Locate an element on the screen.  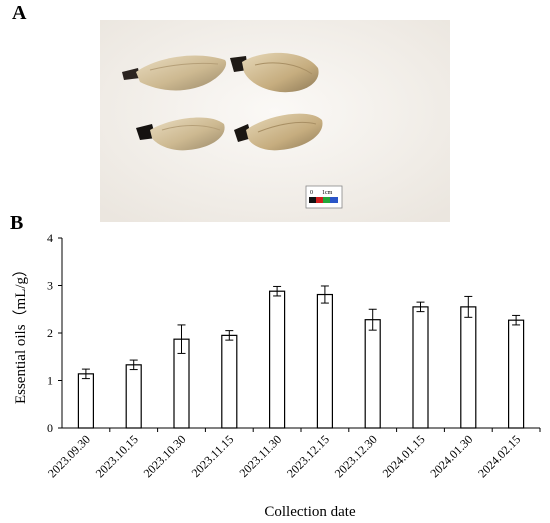
y-axis-label: Essential oils（mL/g） is located at coordinates (20, 333).